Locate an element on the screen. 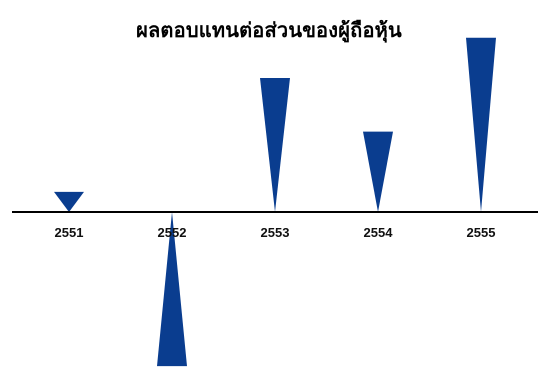 Image resolution: width=538 pixels, height=368 pixels. x-tick-labels: 2551 2552 2553 2554 2555 is located at coordinates (275, 232).